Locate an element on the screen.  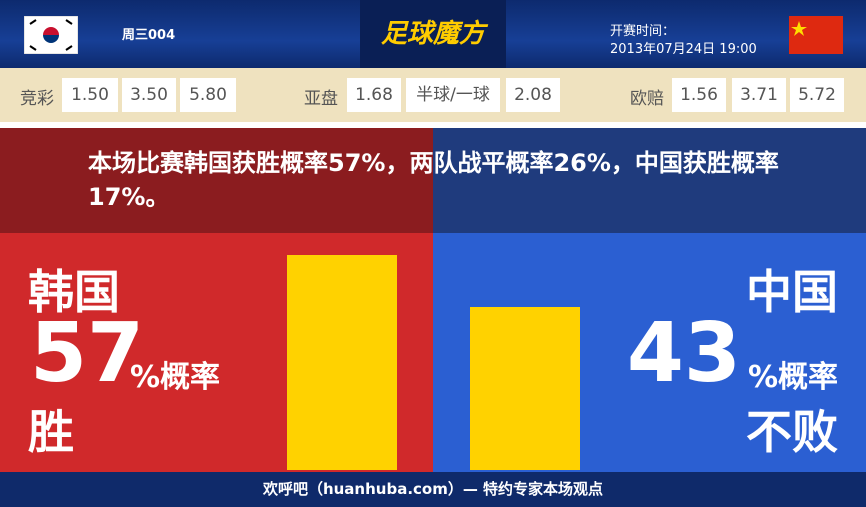
summary: 本场比赛韩国获胜概率57%，两队战平概率26%，中国获胜概率17%。 is located at coordinates (433, 180).